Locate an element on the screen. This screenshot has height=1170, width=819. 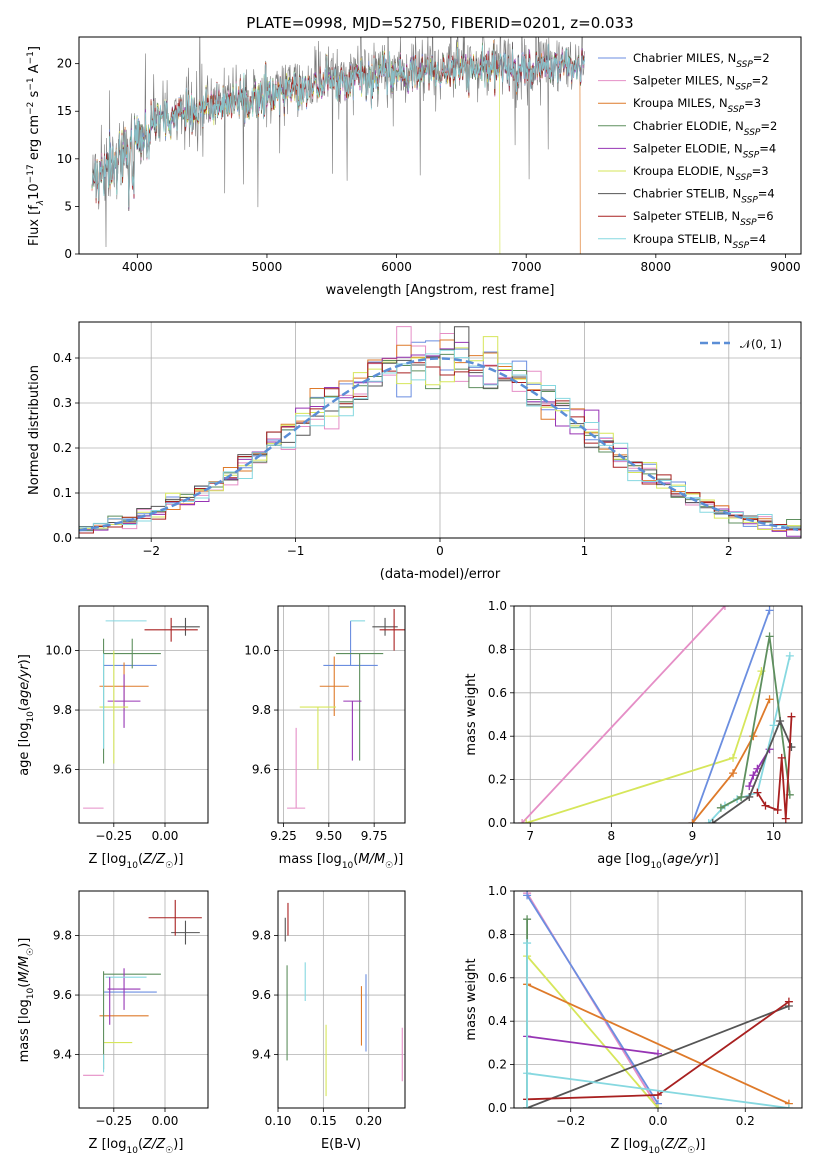
label-part: Salpeter MILES, N is located at coordinates (684, 81).